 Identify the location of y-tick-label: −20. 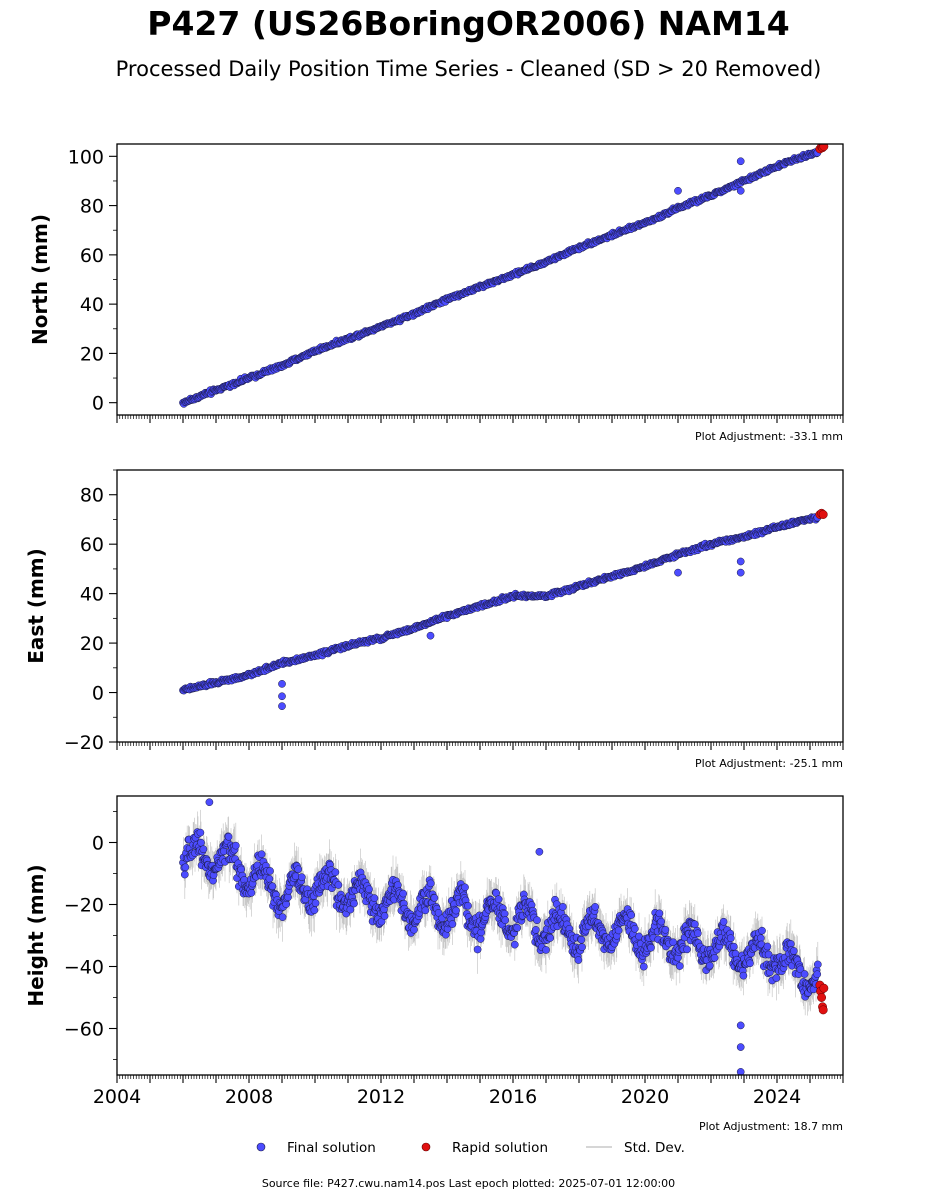
(84, 743).